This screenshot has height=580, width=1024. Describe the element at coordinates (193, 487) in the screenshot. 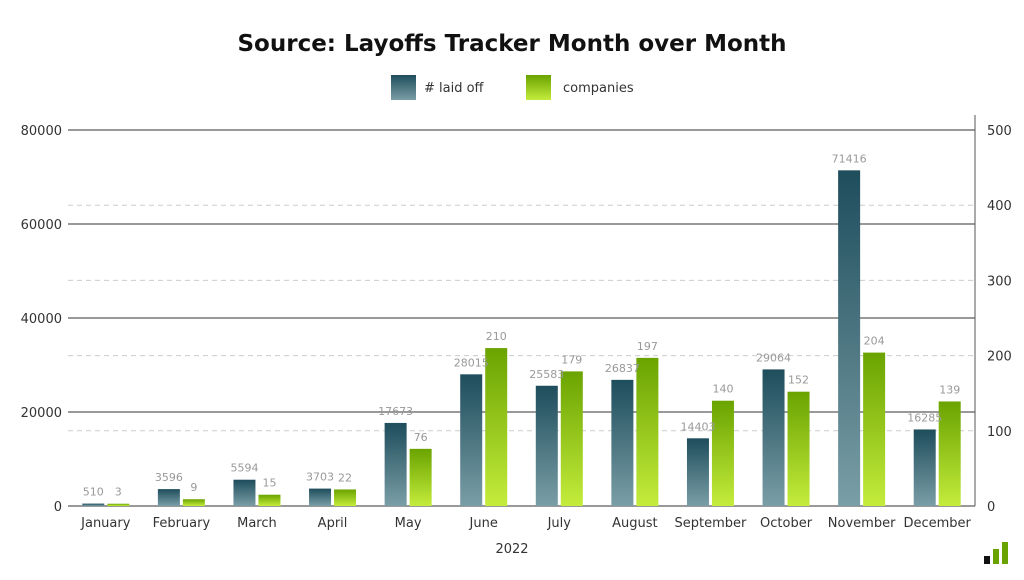

I see `data-label-companies: 9` at that location.